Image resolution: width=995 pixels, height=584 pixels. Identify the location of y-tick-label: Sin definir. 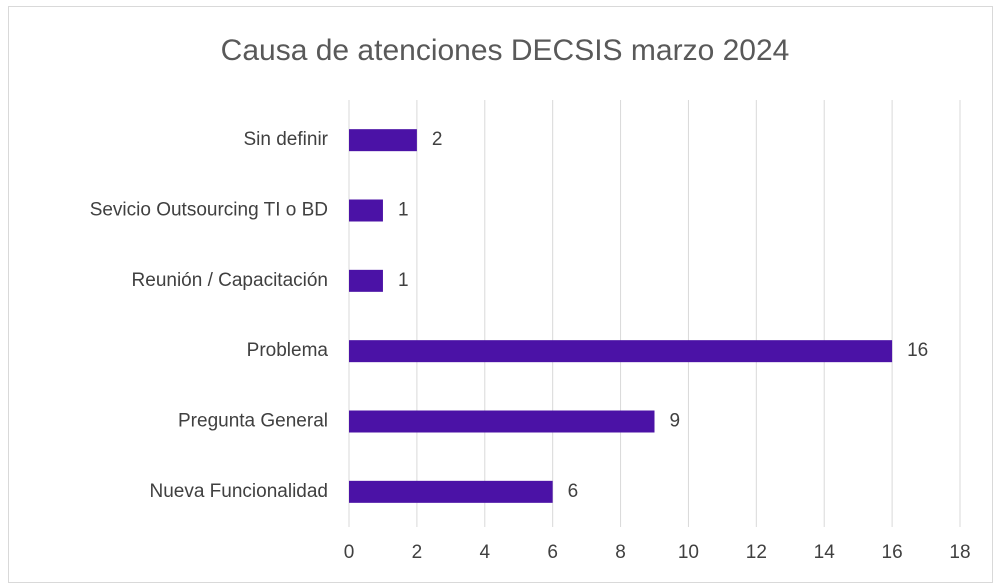
(286, 139).